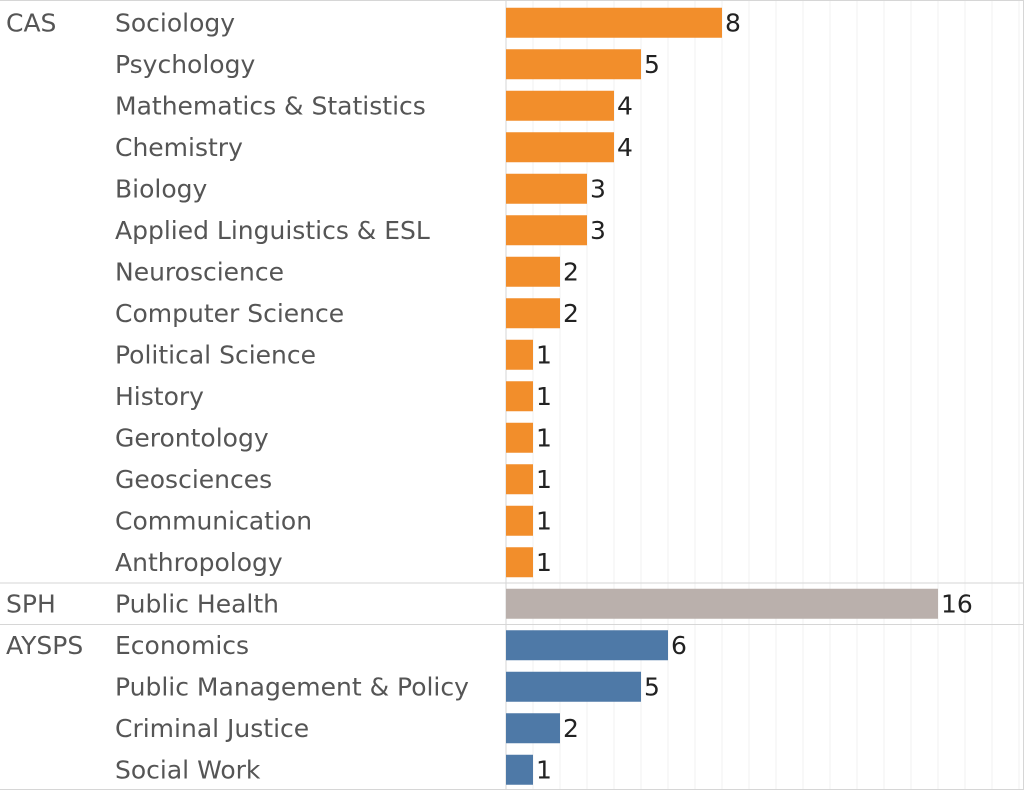 The image size is (1024, 790). Describe the element at coordinates (722, 603) in the screenshot. I see `bar-public-health` at that location.